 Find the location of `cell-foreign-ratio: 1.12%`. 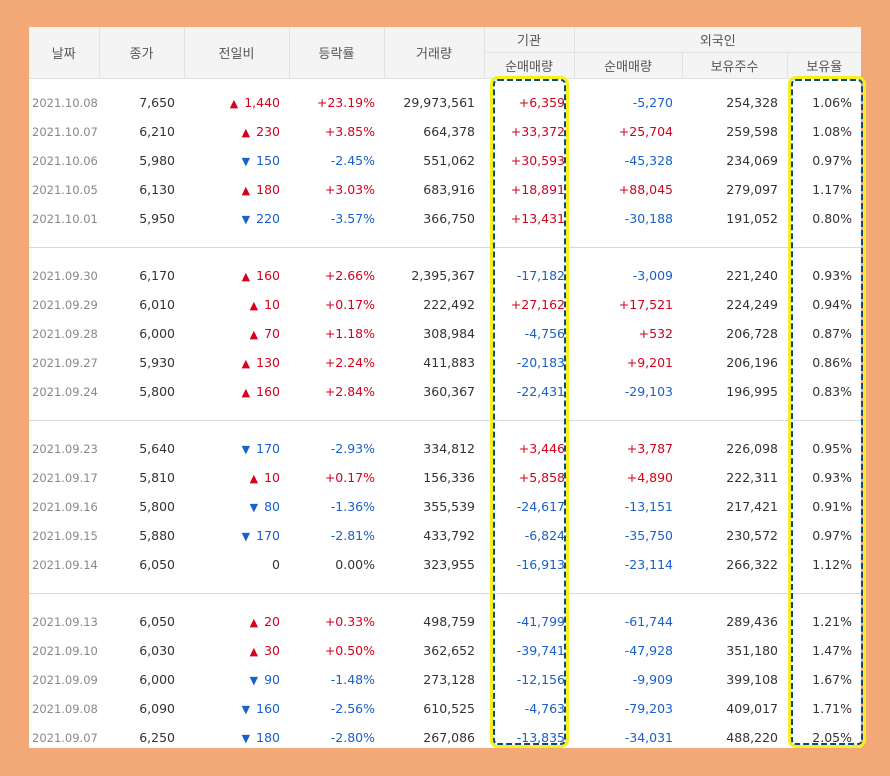

cell-foreign-ratio: 1.12% is located at coordinates (832, 564).